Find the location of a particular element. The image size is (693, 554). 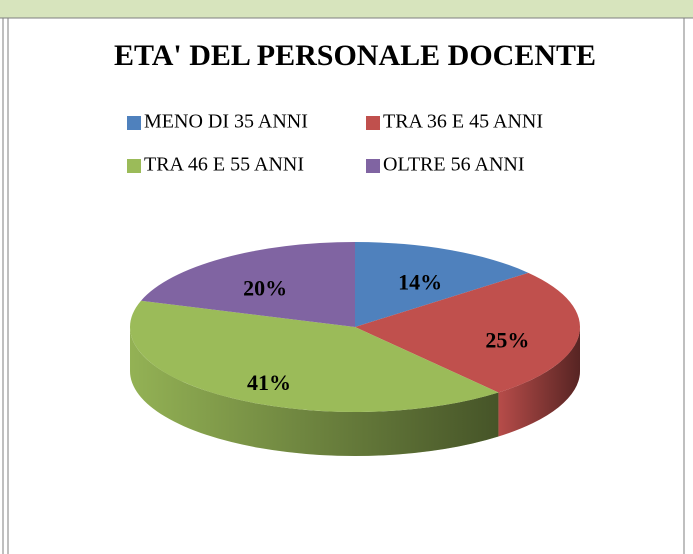

data-label: 14% is located at coordinates (420, 282).